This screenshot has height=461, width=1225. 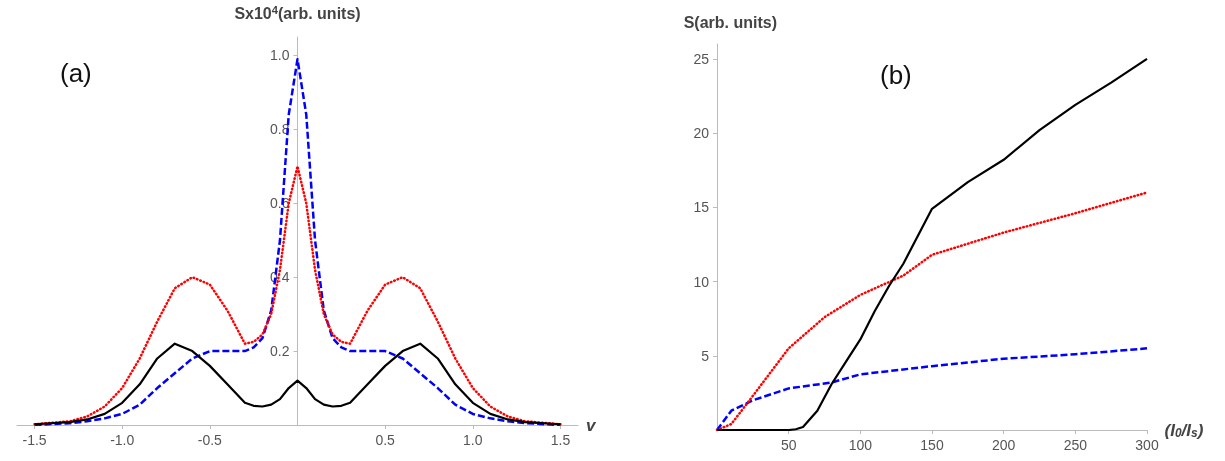 What do you see at coordinates (210, 440) in the screenshot?
I see `x-tick-label: -0.5` at bounding box center [210, 440].